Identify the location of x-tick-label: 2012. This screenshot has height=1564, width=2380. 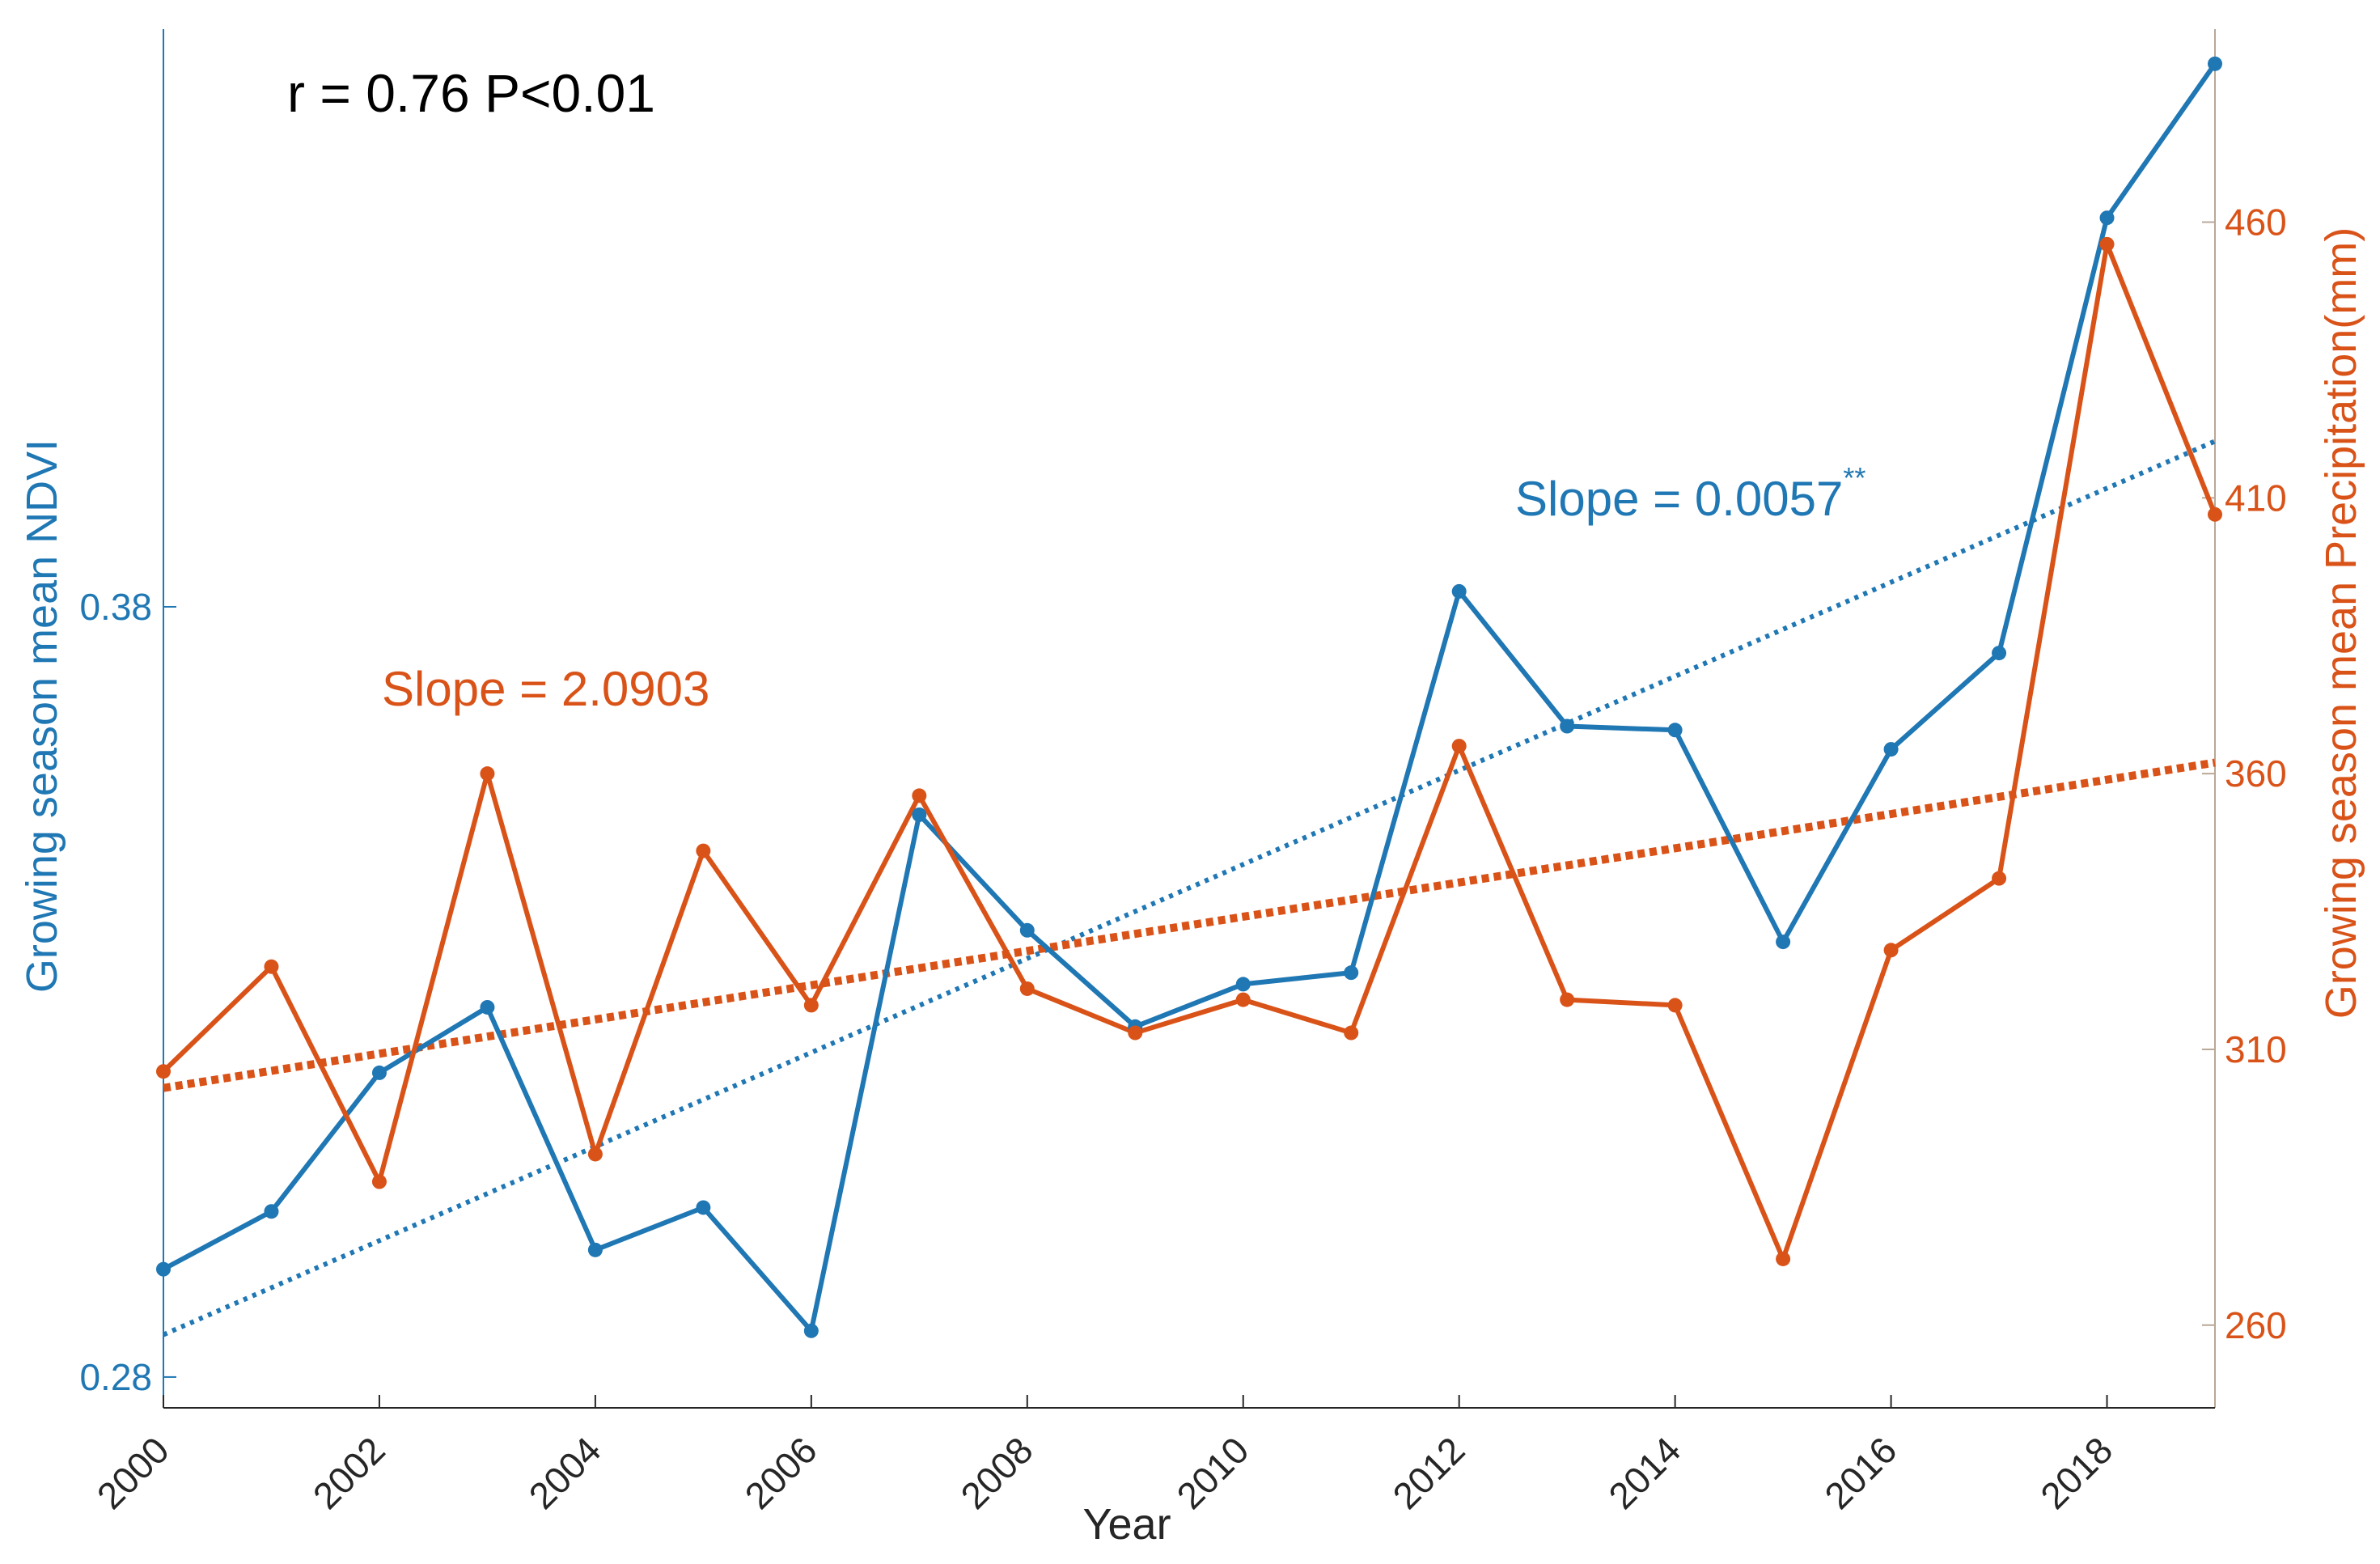
(1428, 1473).